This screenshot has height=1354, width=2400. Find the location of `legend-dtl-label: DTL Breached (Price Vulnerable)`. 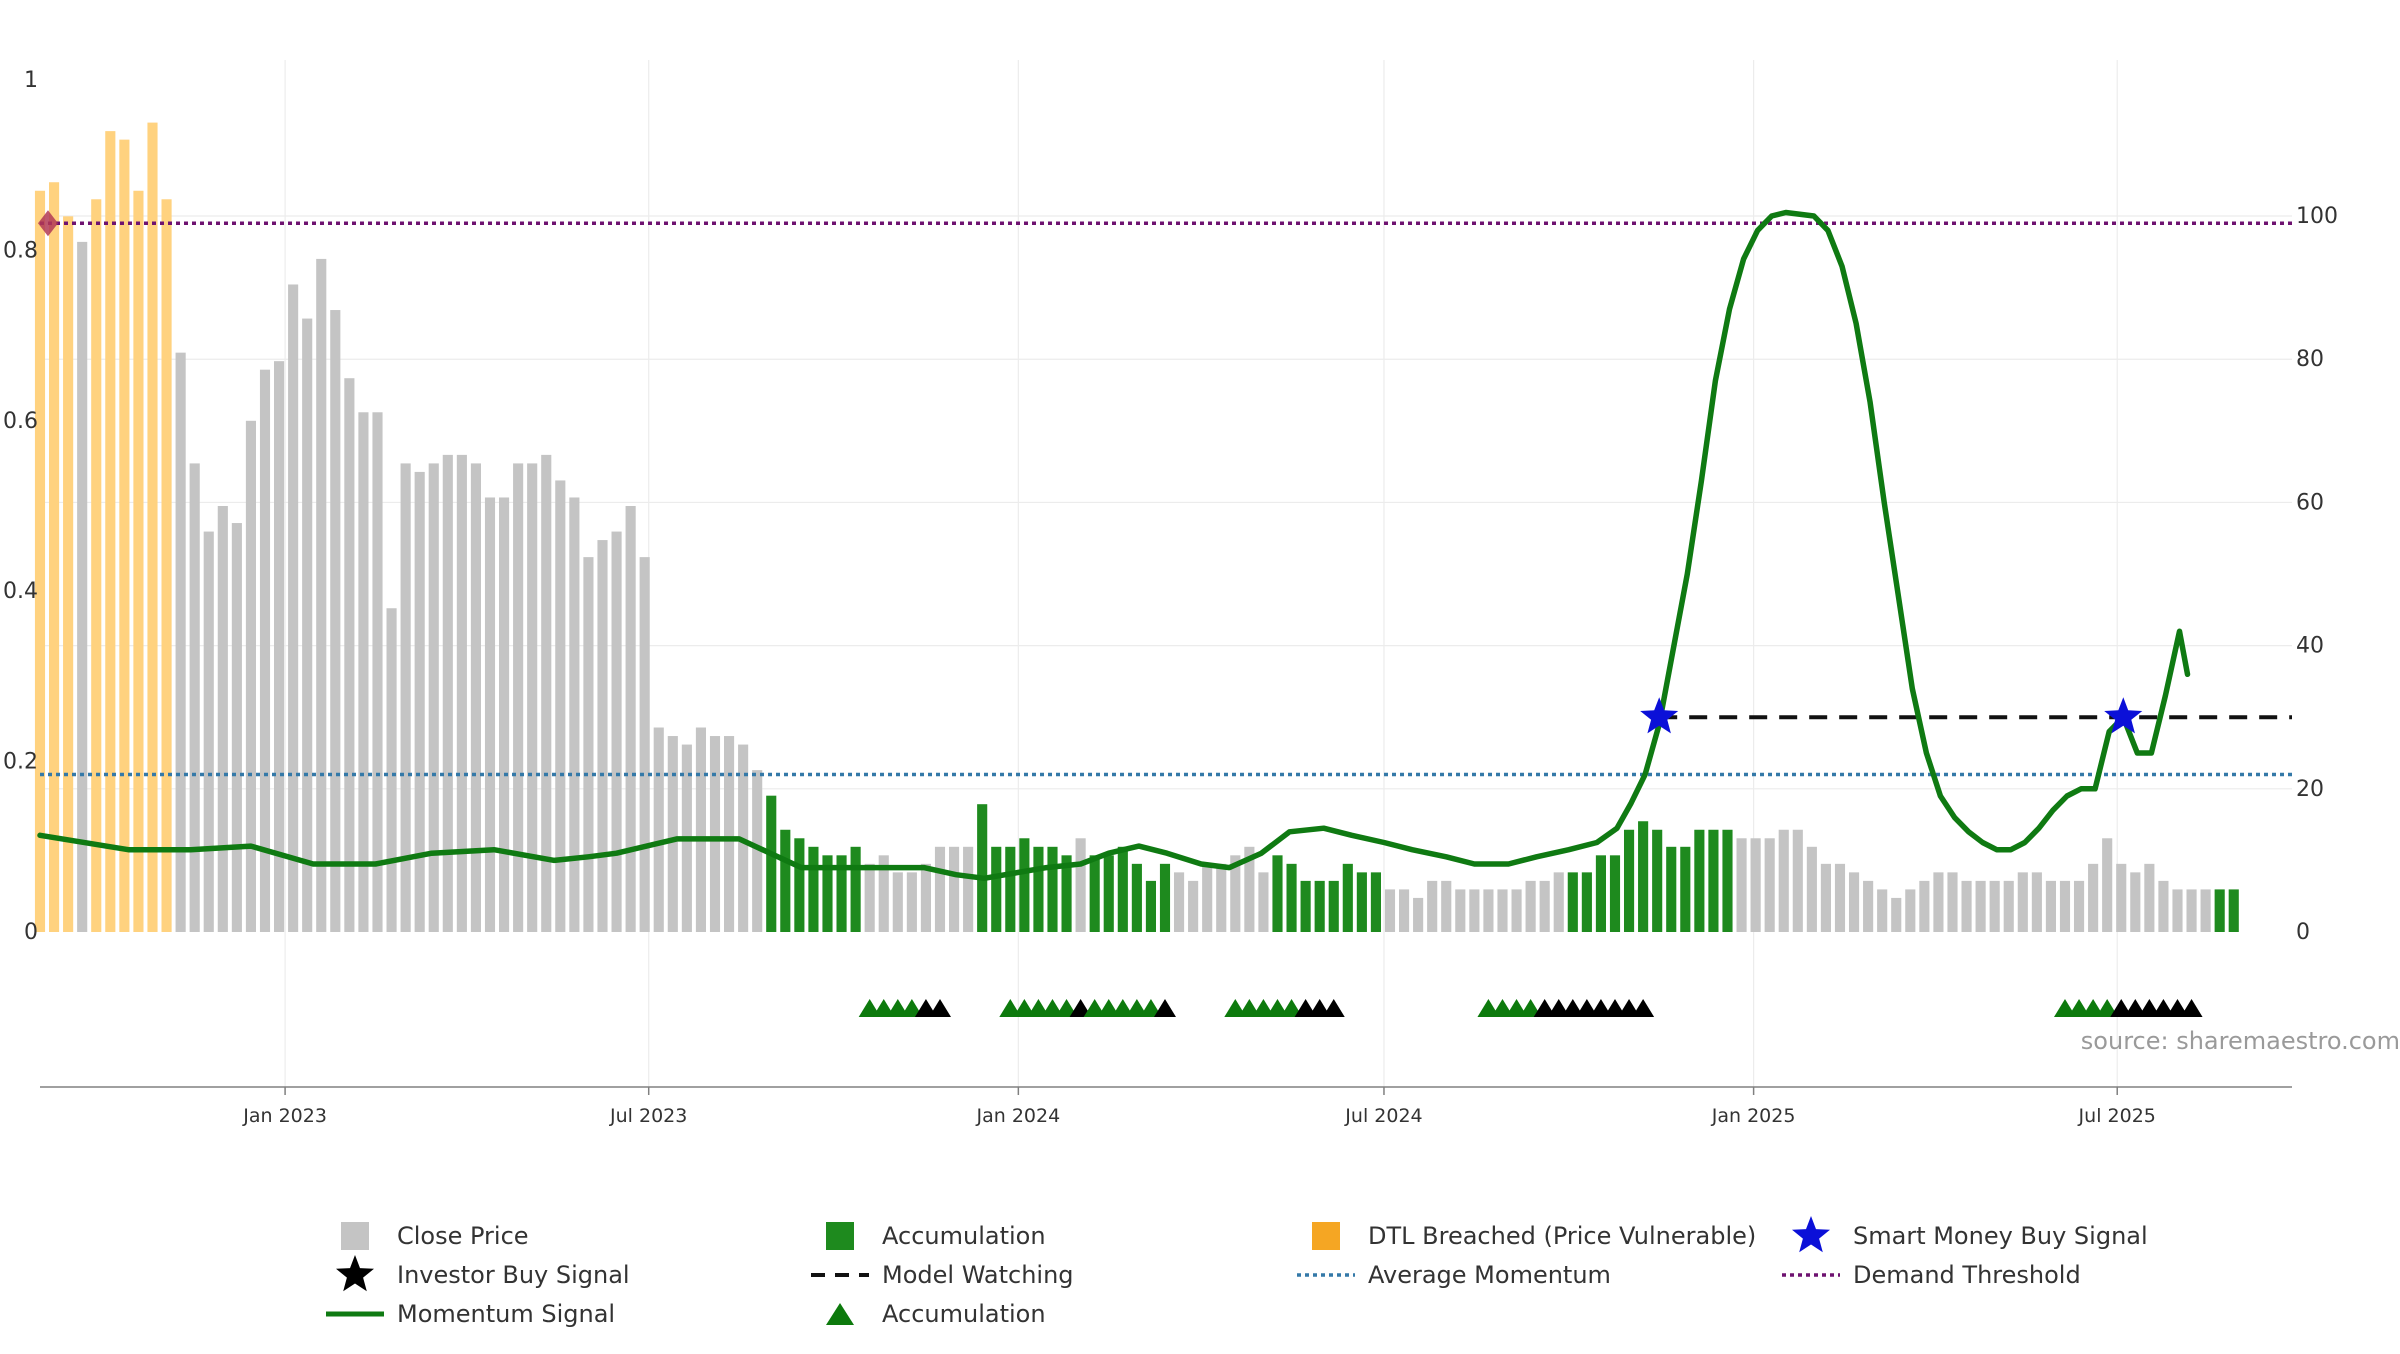

legend-dtl-label: DTL Breached (Price Vulnerable) is located at coordinates (1562, 1236).